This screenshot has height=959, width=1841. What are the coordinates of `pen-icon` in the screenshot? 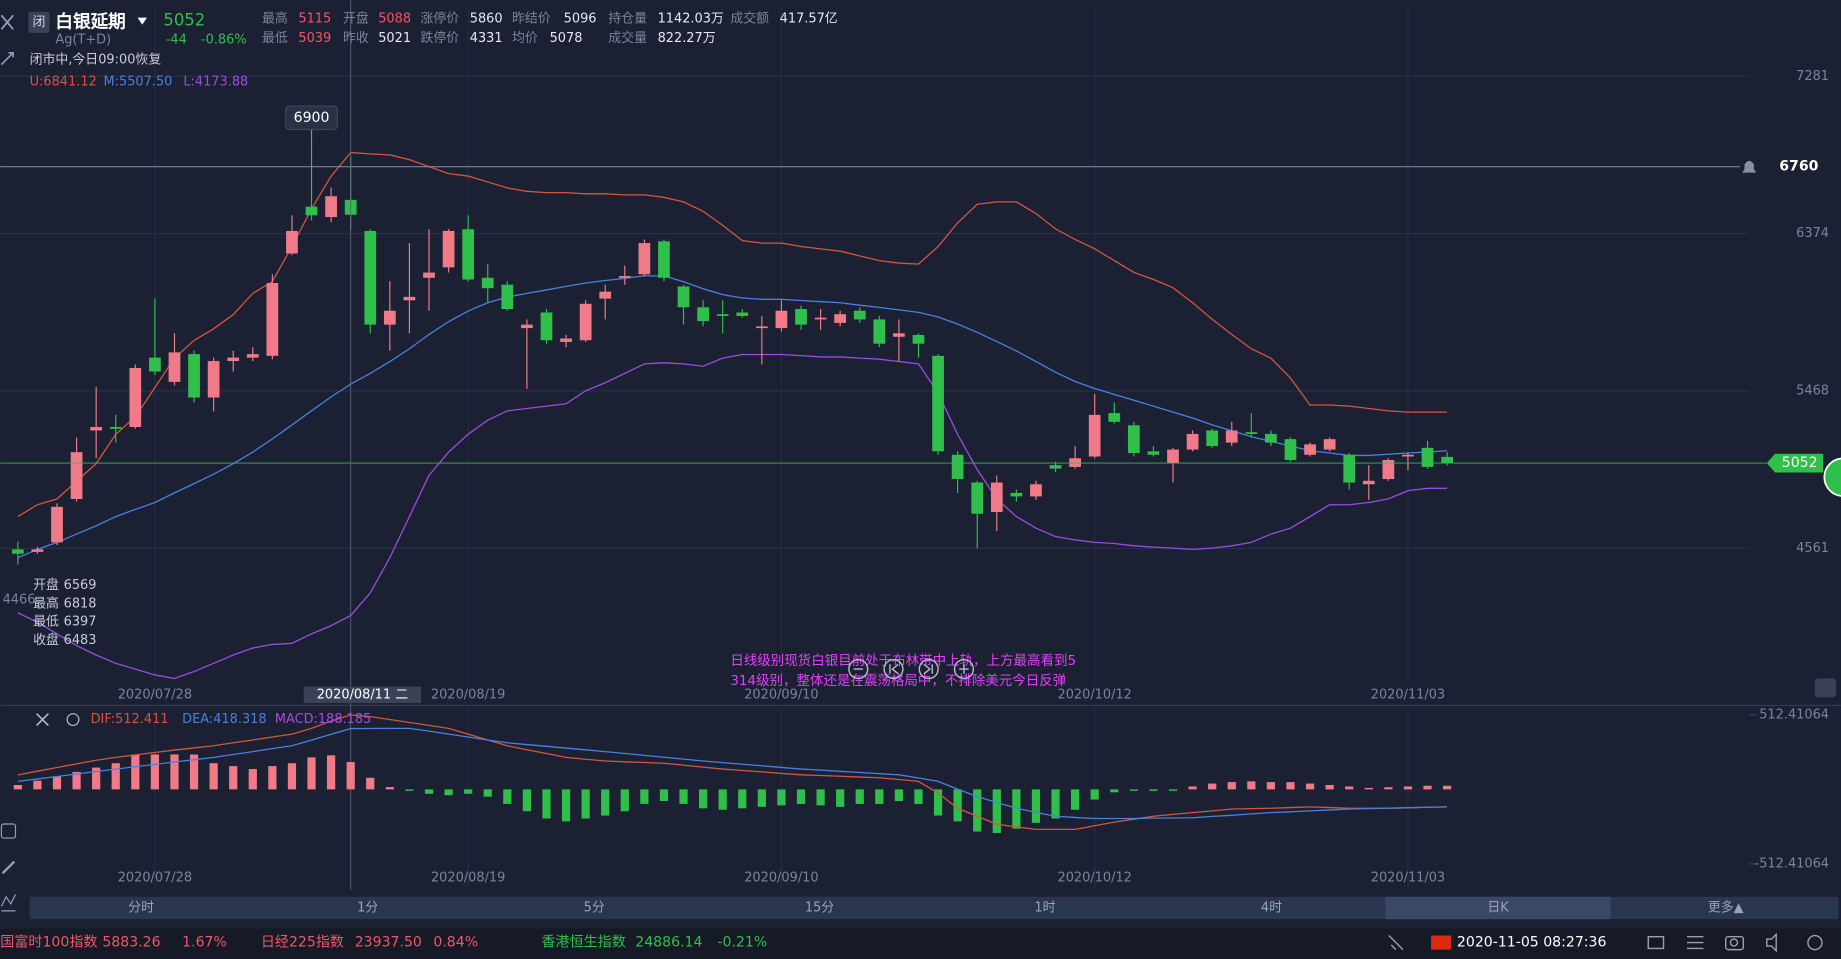 It's located at (8, 867).